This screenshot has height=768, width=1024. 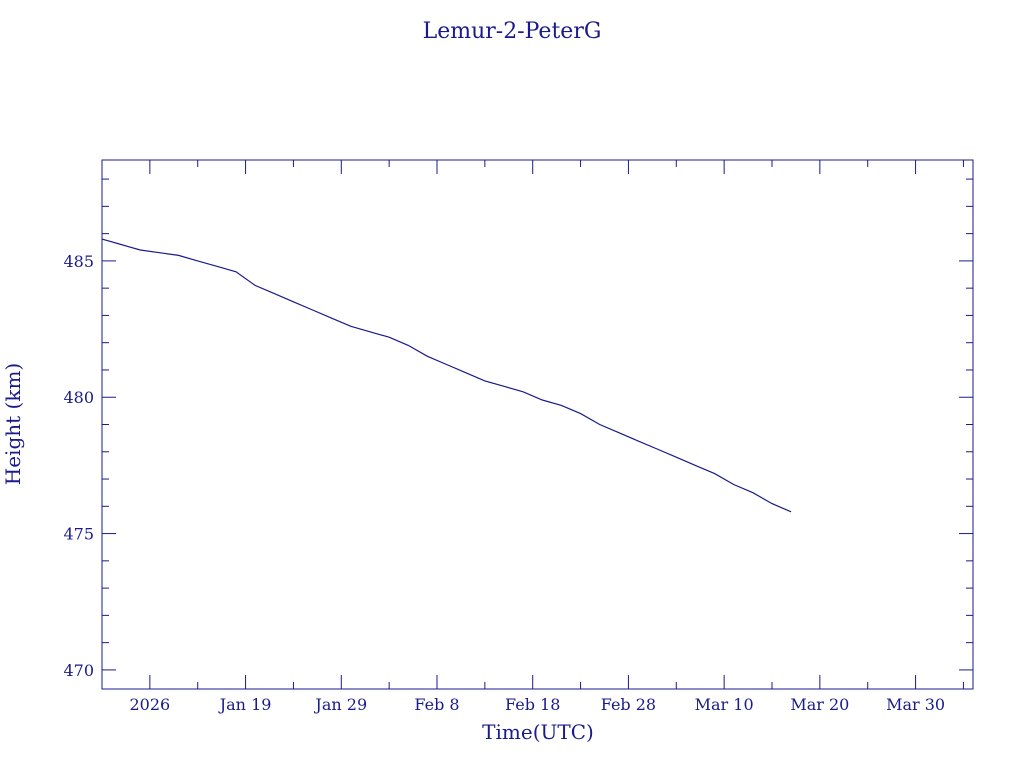 What do you see at coordinates (149, 704) in the screenshot?
I see `x-tick-label: 2026` at bounding box center [149, 704].